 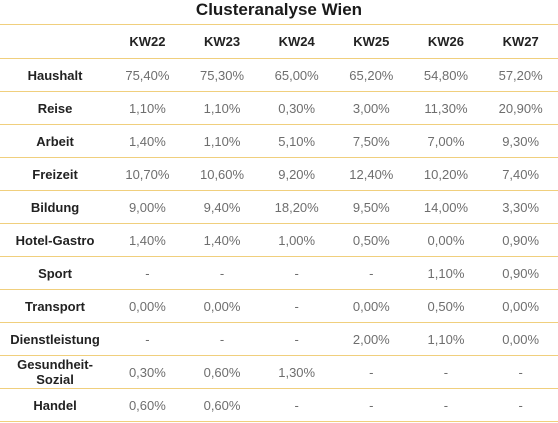 I want to click on table-title: Clusteranalyse Wien, so click(x=279, y=9).